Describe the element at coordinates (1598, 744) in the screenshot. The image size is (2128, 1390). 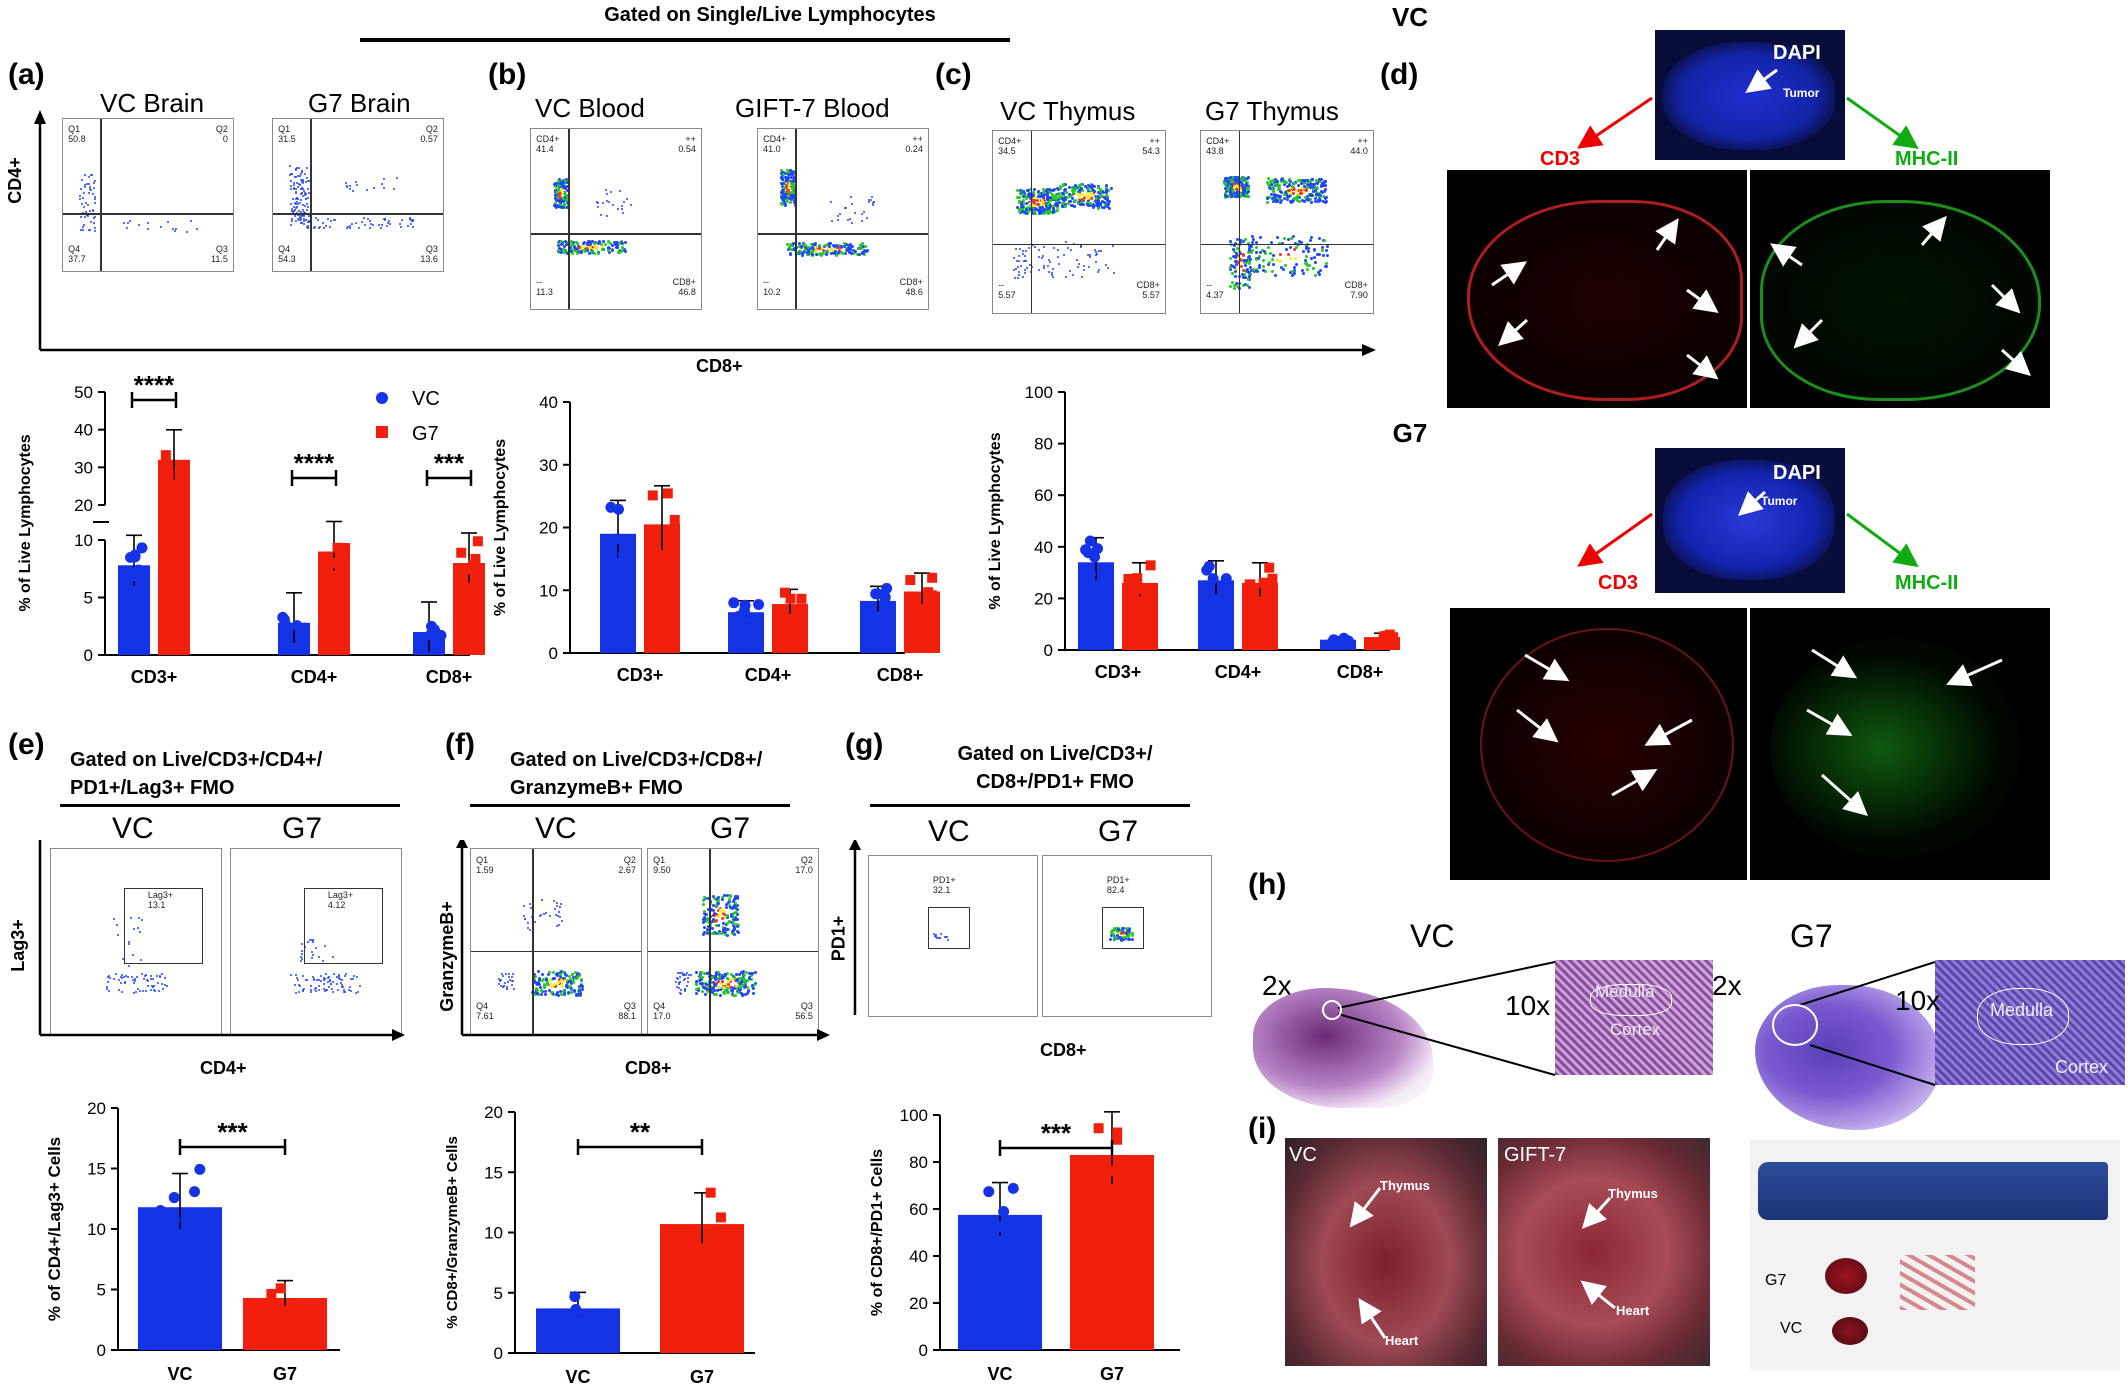
I see `d-g7-cd3-image` at that location.